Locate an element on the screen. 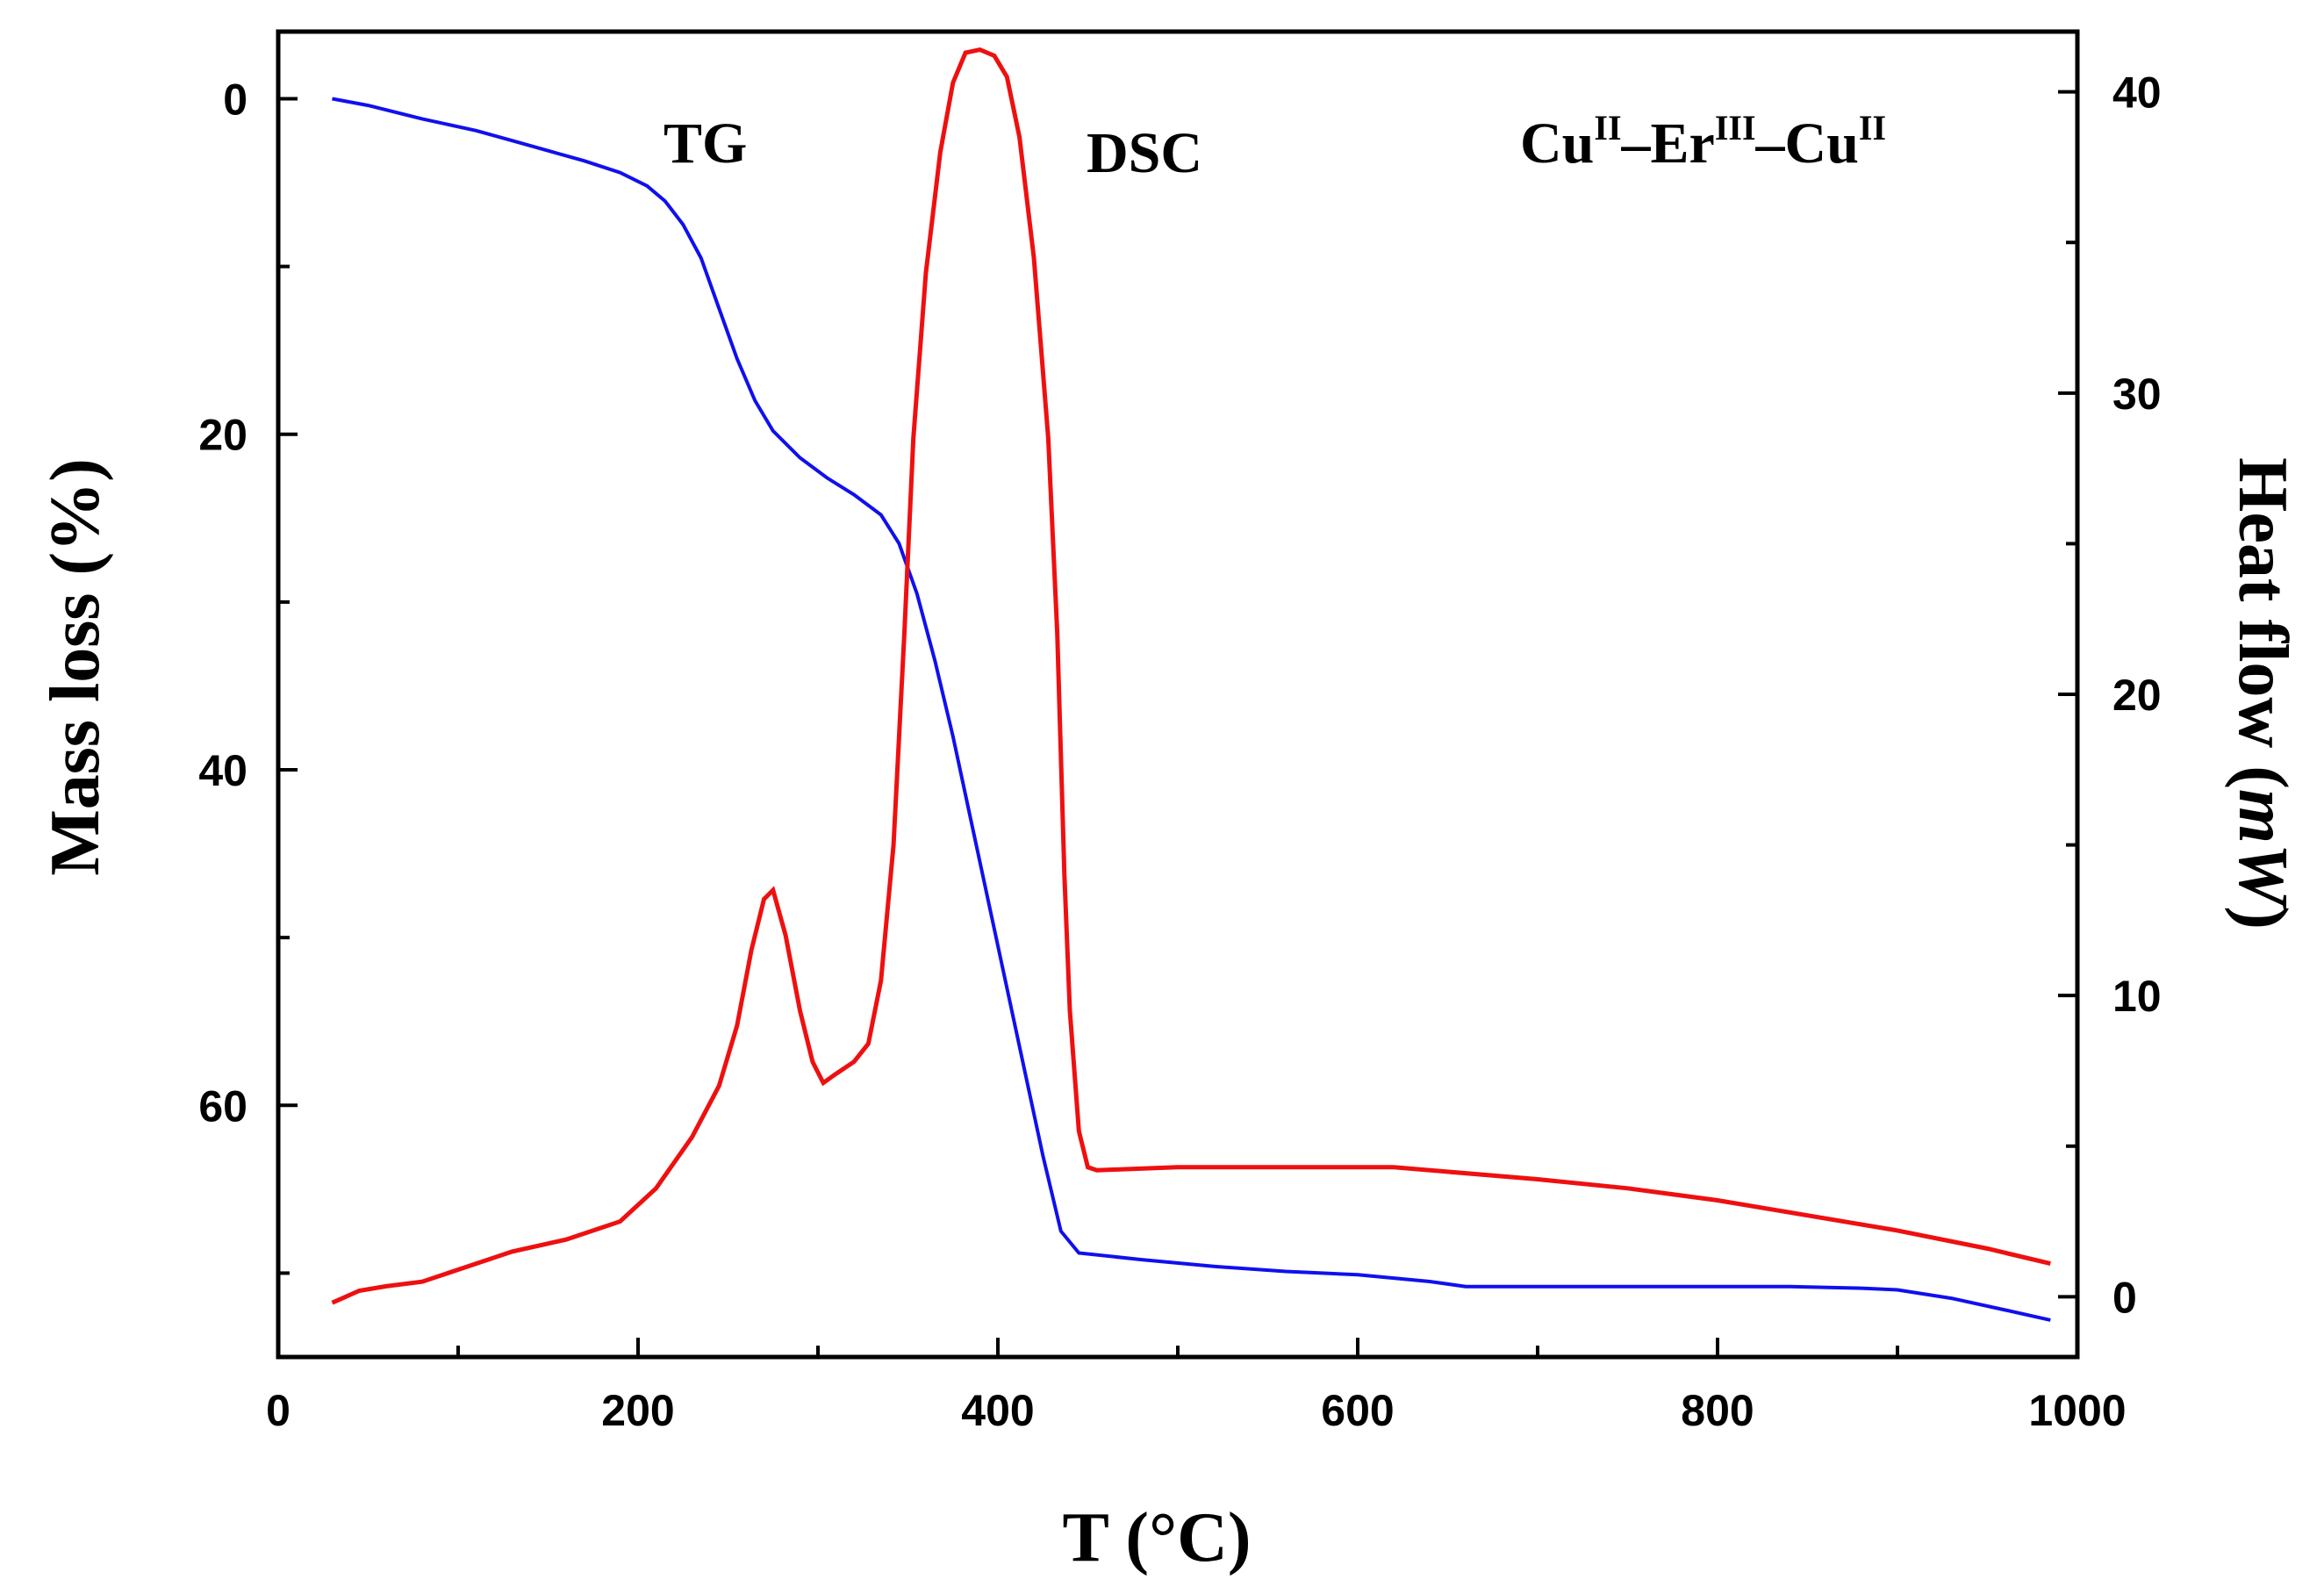  right-axis-title-main: Heat flow ( is located at coordinates (2262, 623).